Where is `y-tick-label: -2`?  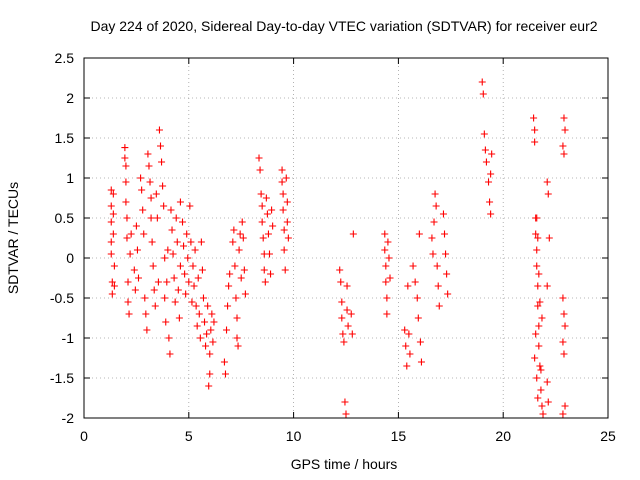
y-tick-label: -2 is located at coordinates (68, 418).